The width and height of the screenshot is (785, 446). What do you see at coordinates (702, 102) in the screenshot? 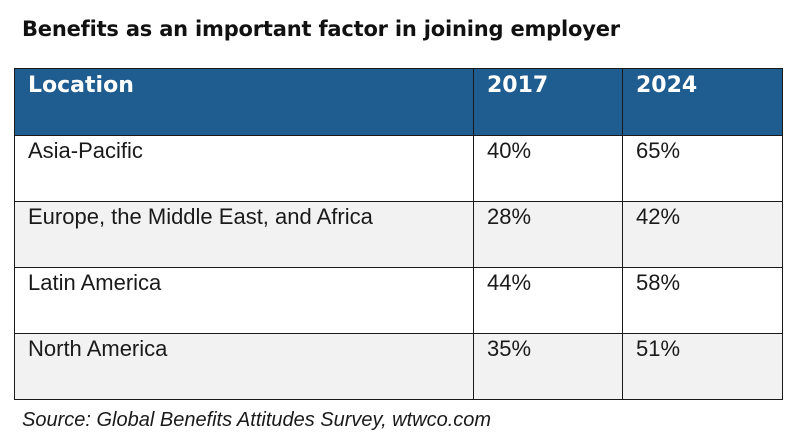
I see `column-header-2024: 2024` at bounding box center [702, 102].